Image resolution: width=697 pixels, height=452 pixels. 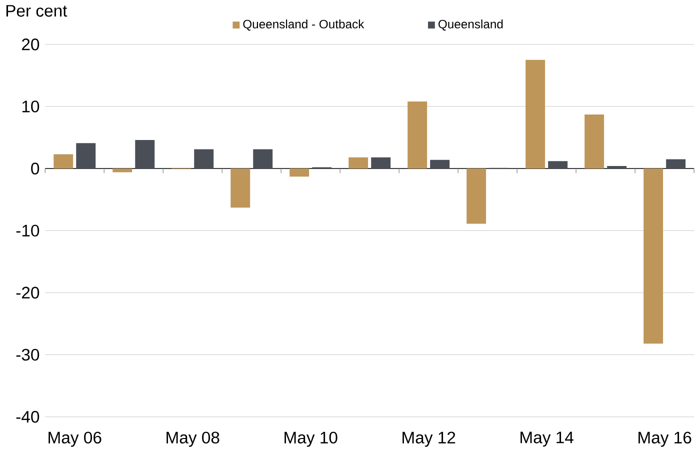 I want to click on y-tick-label: 10, so click(x=31, y=106).